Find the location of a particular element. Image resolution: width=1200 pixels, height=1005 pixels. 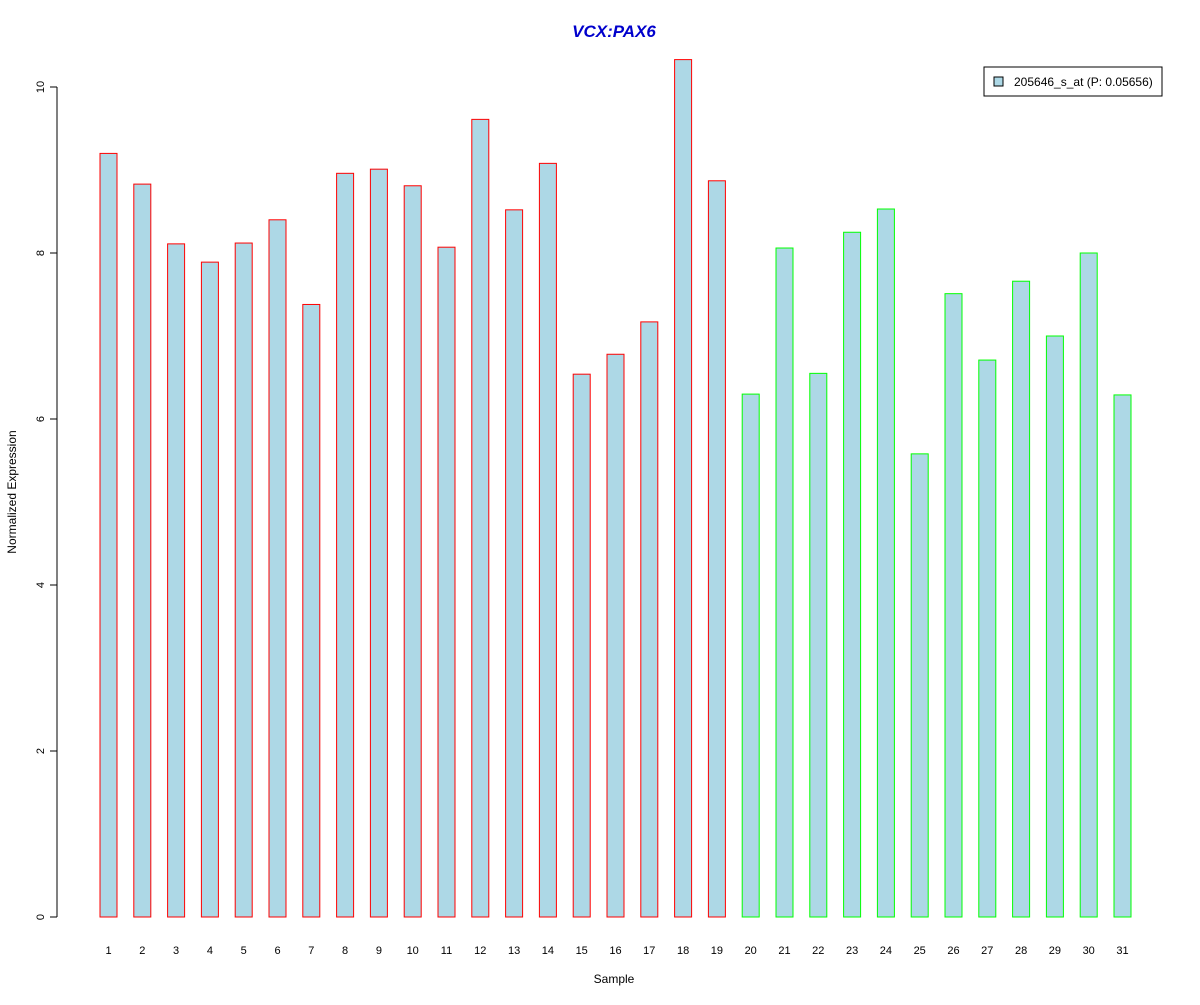

x-tick-label: 10 is located at coordinates (413, 951).